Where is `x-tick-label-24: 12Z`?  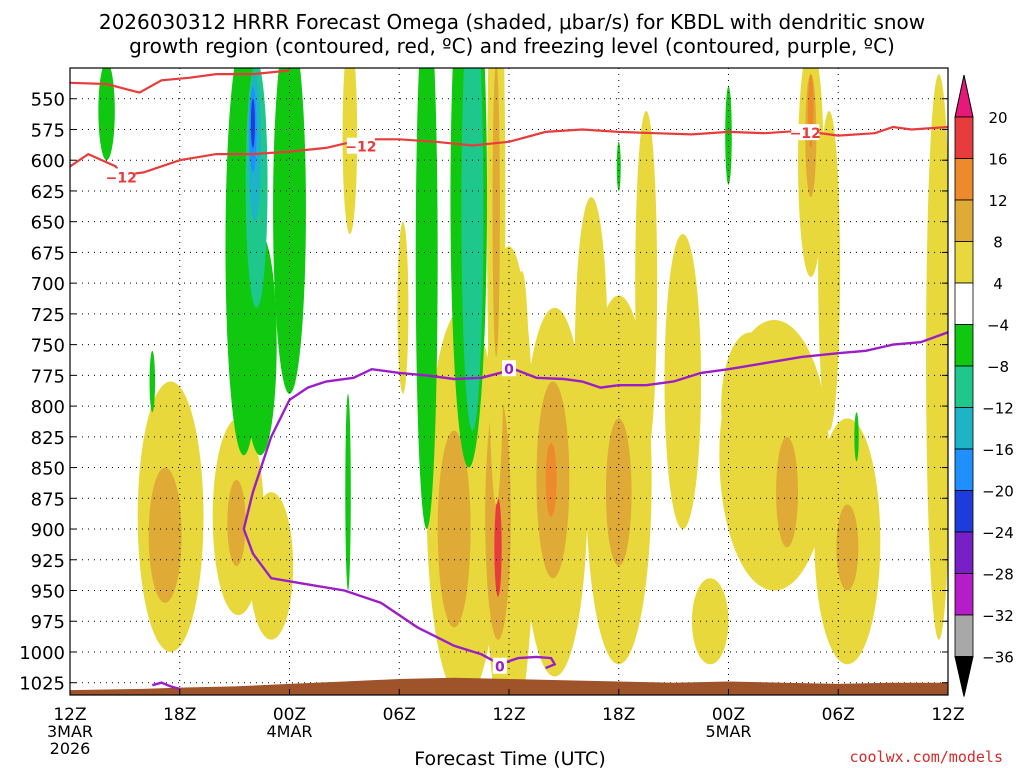 x-tick-label-24: 12Z is located at coordinates (508, 715).